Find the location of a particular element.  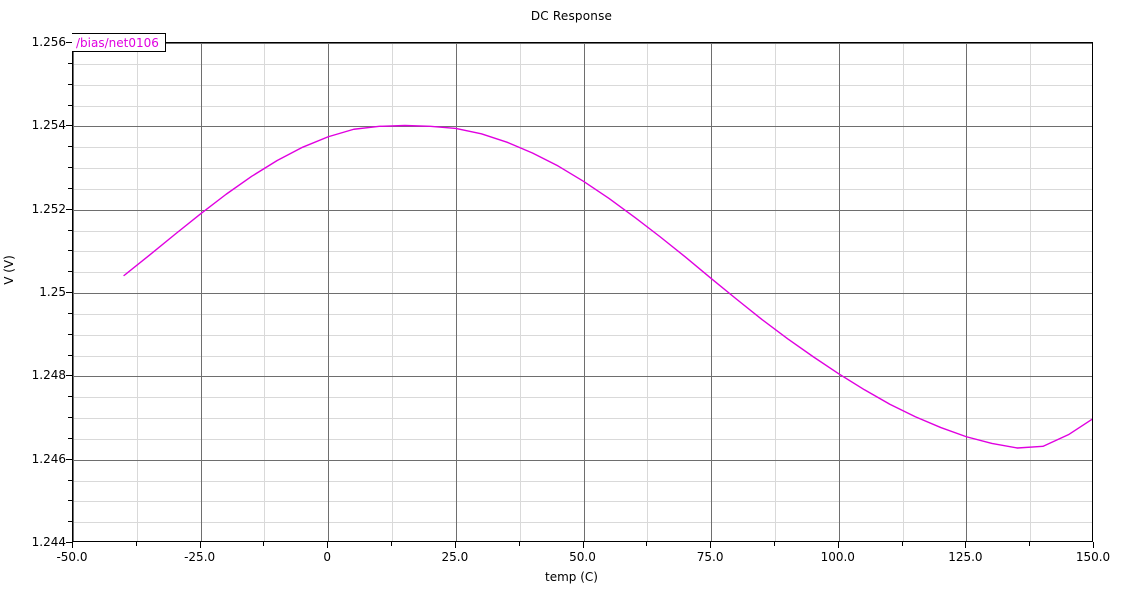

legend-item-label: /bias/net0106 is located at coordinates (117, 42).